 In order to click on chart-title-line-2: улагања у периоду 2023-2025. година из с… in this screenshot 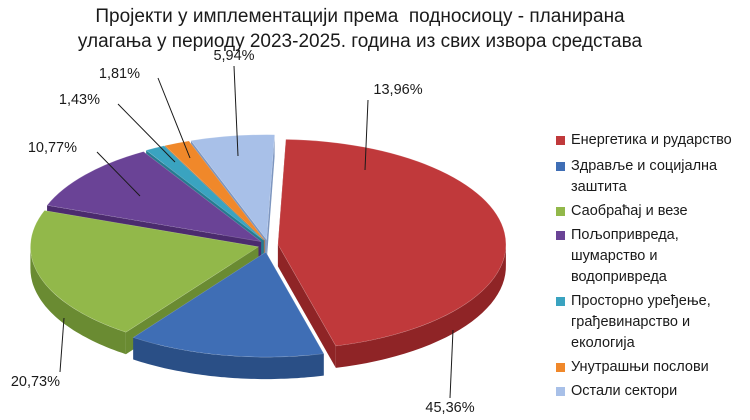, I will do `click(360, 41)`.